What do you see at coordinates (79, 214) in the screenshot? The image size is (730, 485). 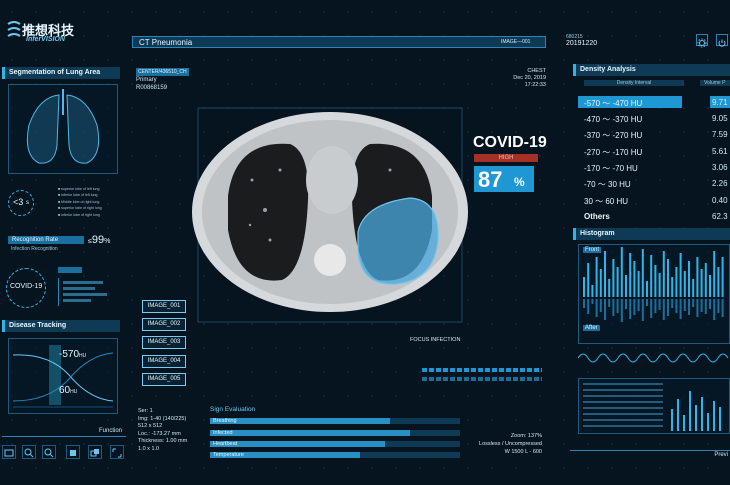 I see `legend-item-4: ■ inferior lobe of right lung` at bounding box center [79, 214].